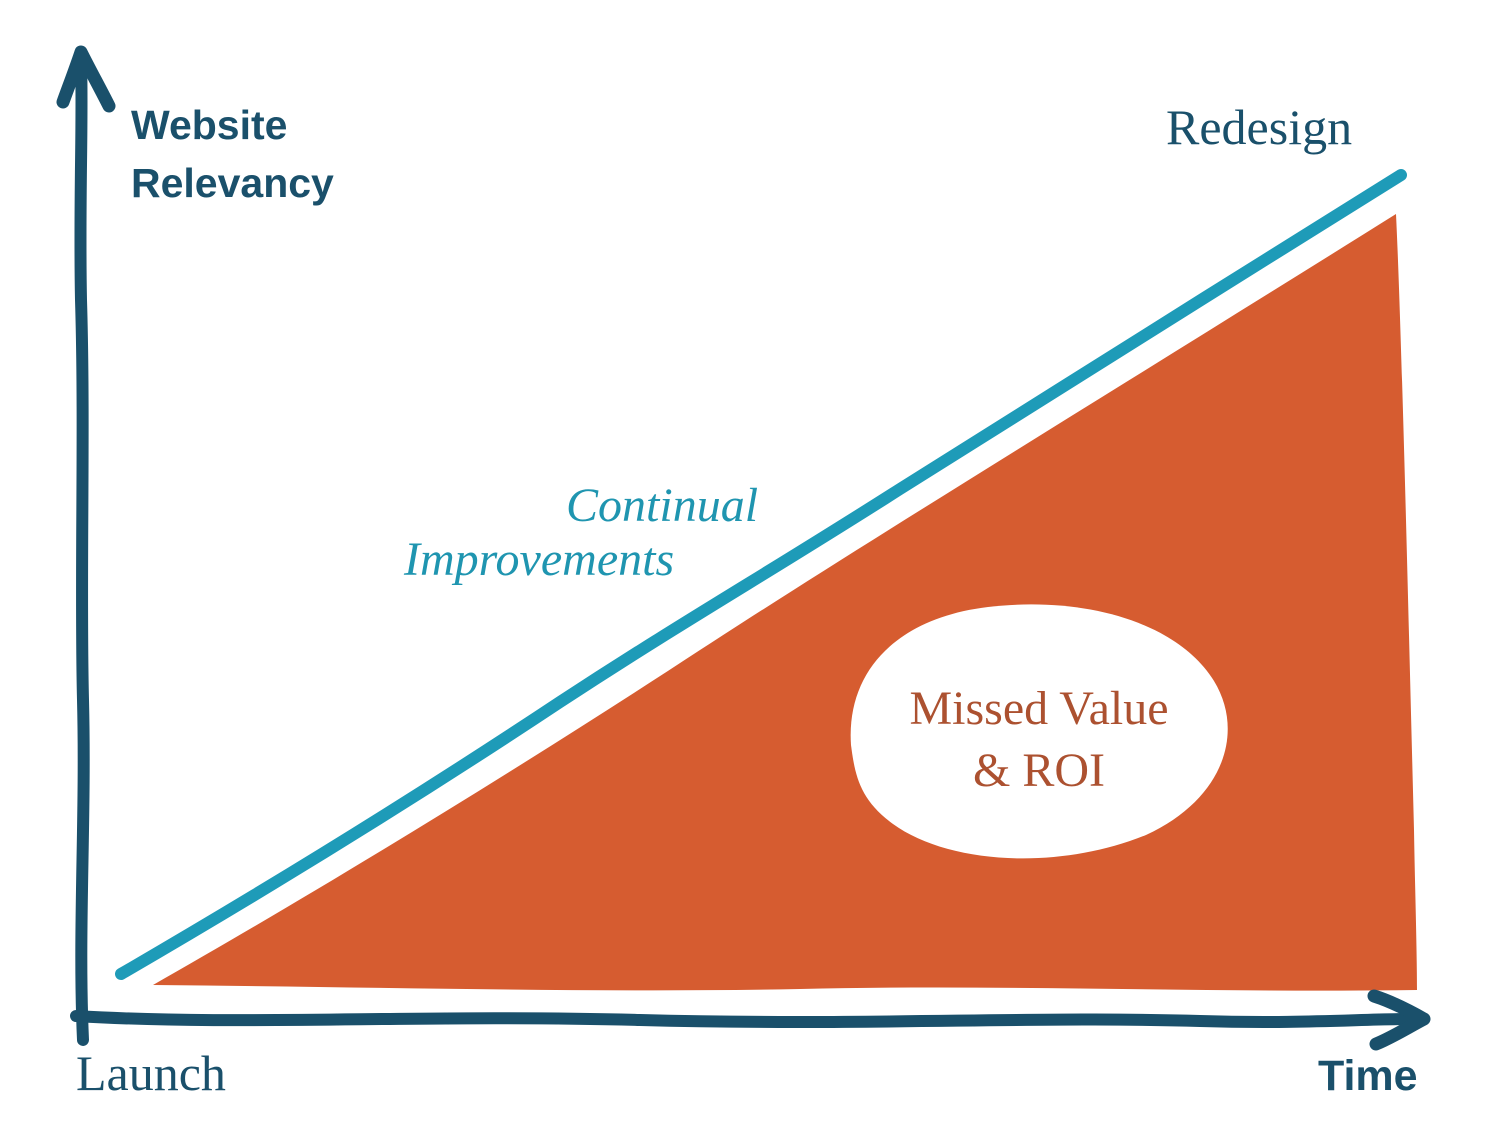 The image size is (1490, 1146). I want to click on missed-value-callout-line2: & ROI, so click(1039, 770).